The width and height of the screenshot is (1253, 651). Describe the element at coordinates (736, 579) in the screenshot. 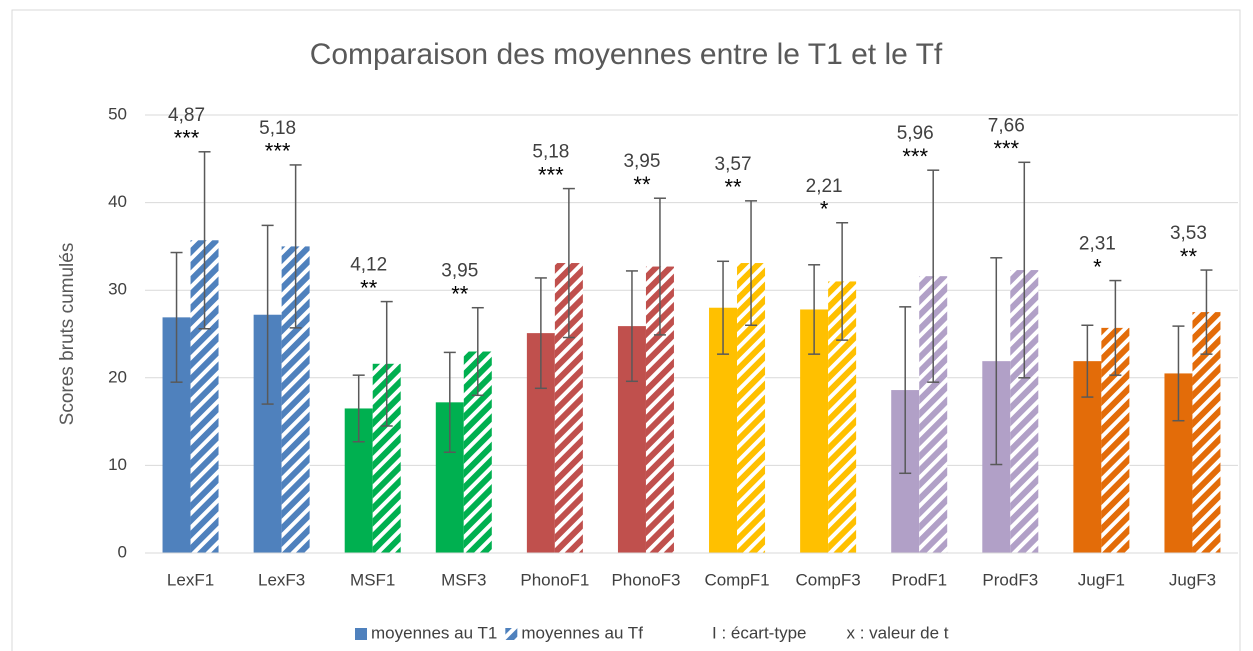

I see `x-tick-label: CompF1` at that location.